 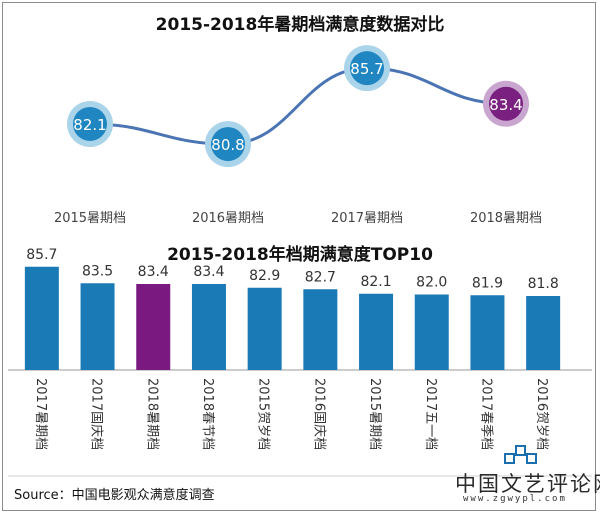 I want to click on line-series, so click(x=298, y=106).